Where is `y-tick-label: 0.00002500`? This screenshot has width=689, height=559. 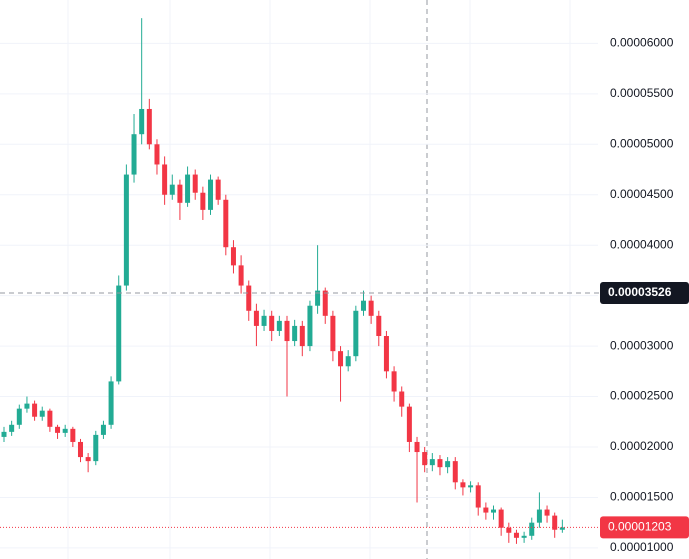 y-tick-label: 0.00002500 is located at coordinates (642, 396).